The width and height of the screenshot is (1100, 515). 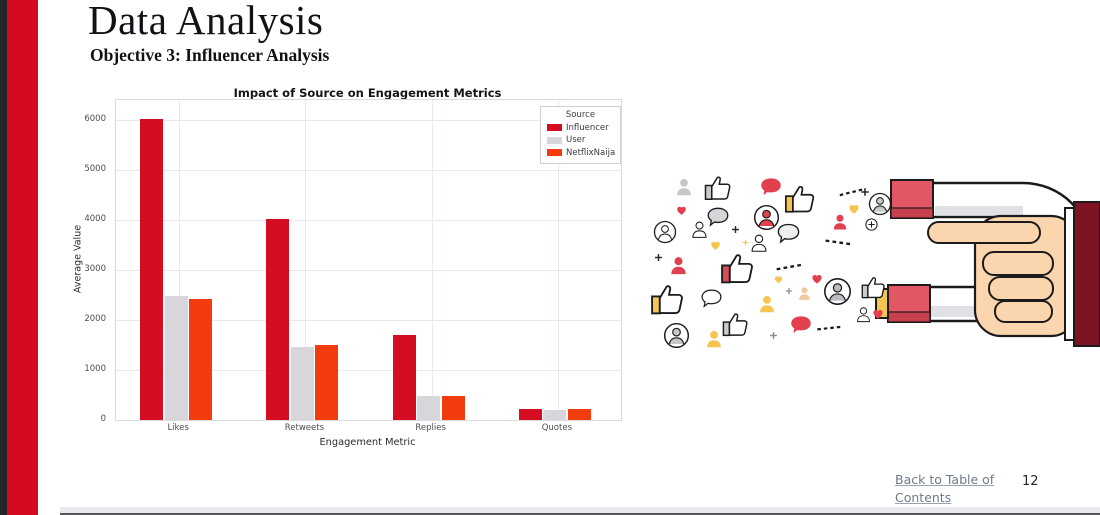 What do you see at coordinates (95, 269) in the screenshot?
I see `y-tick-label: 3000` at bounding box center [95, 269].